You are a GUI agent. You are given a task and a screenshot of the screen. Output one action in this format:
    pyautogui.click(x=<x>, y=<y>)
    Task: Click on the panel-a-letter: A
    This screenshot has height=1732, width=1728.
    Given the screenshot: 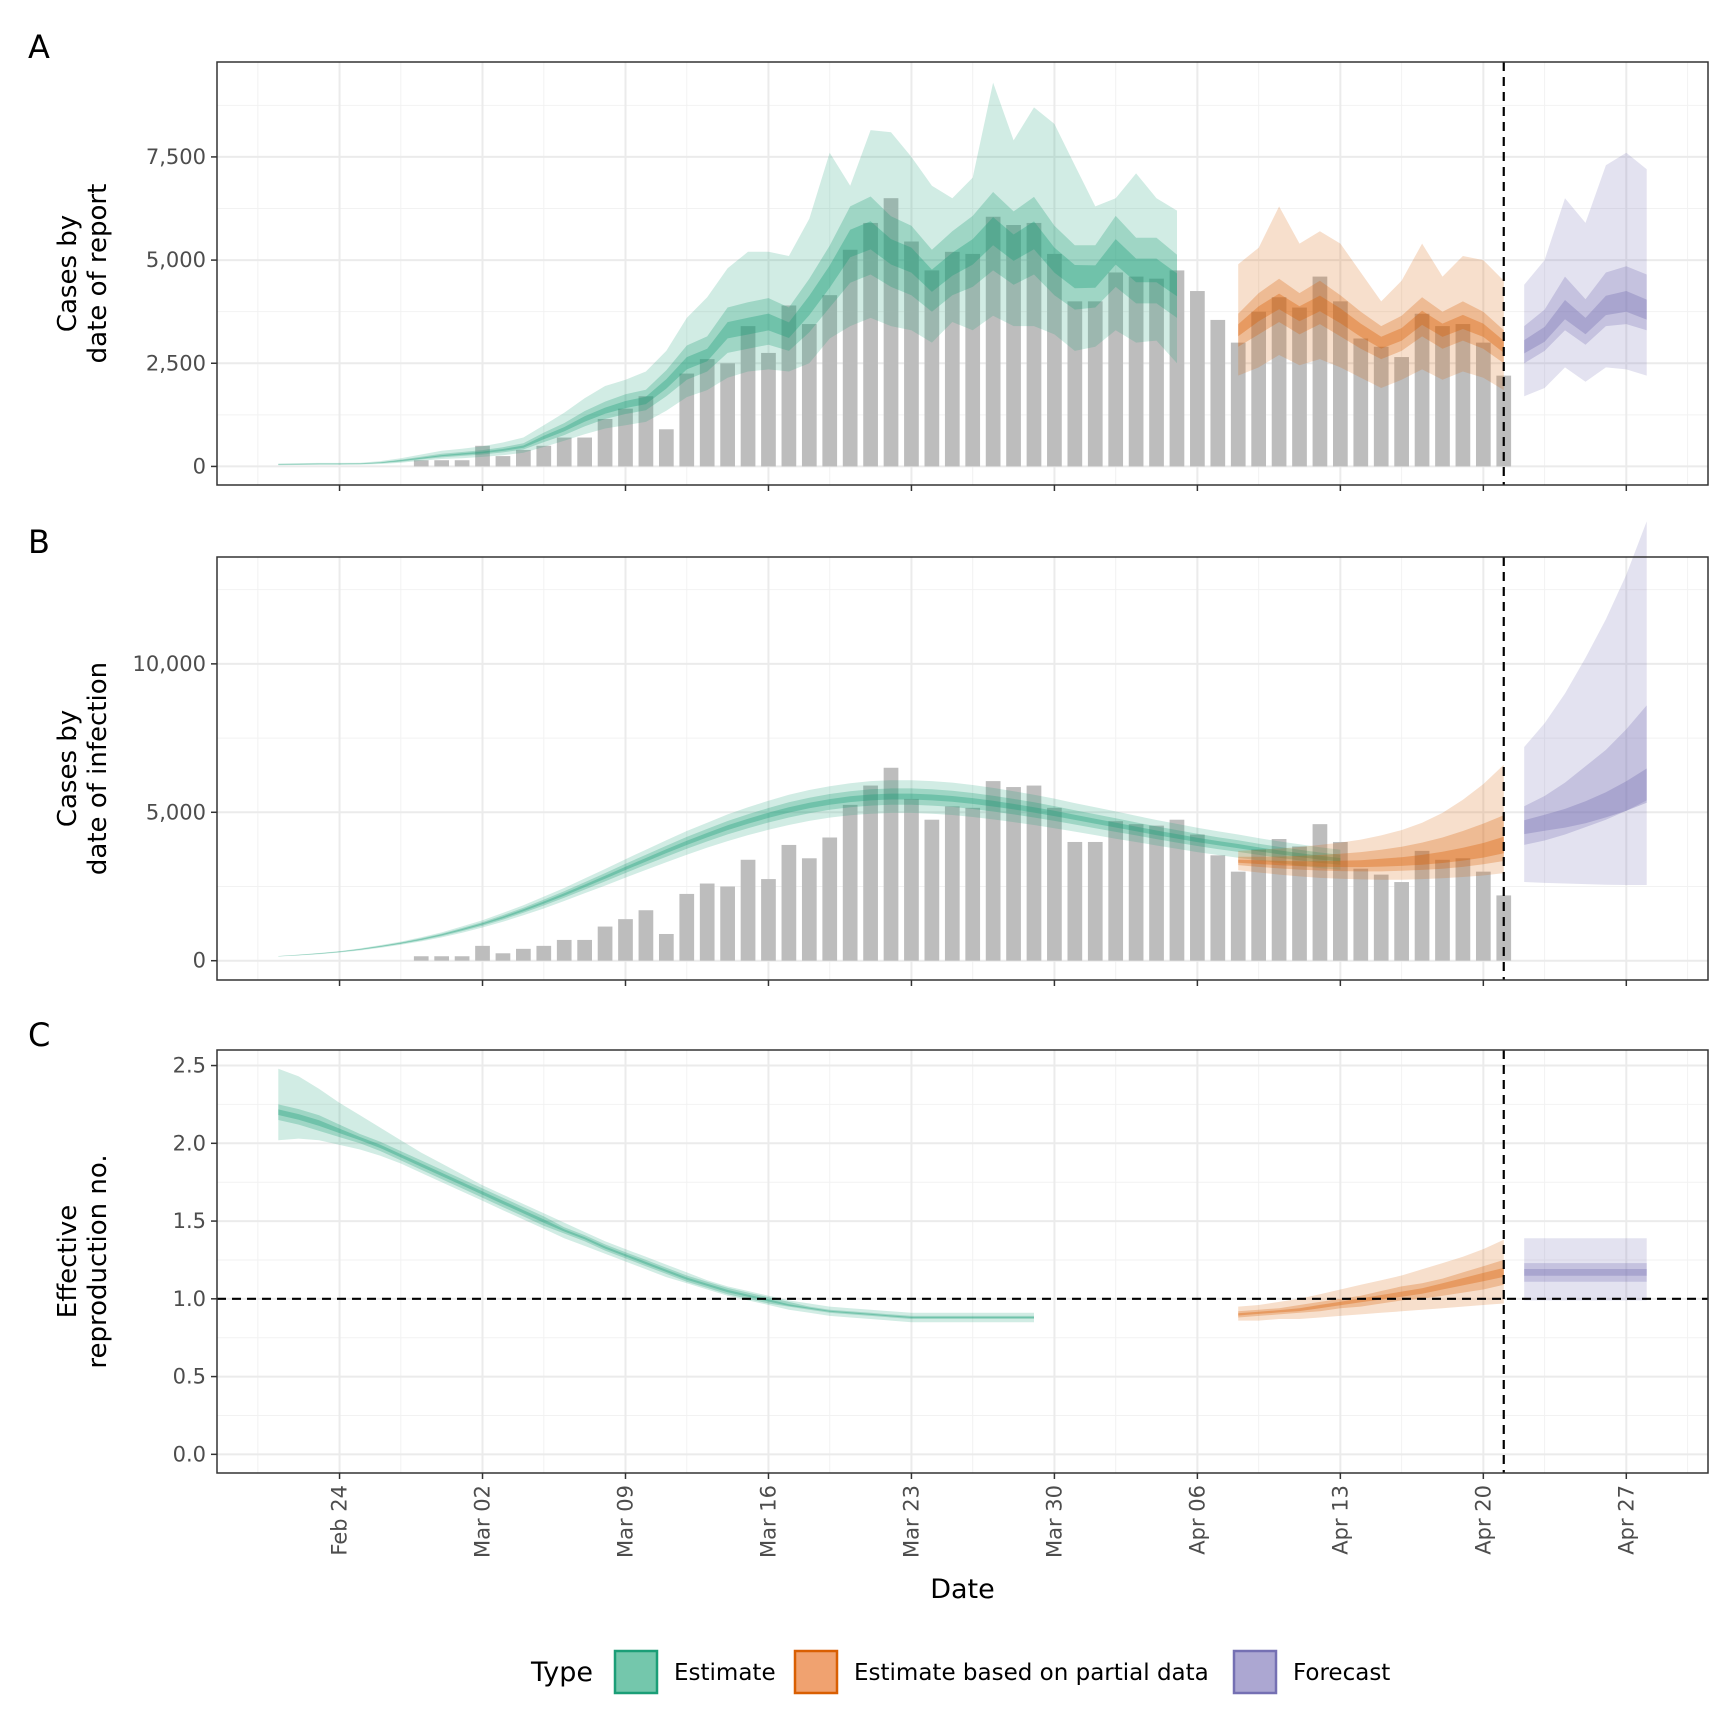 What is the action you would take?
    pyautogui.click(x=39, y=47)
    